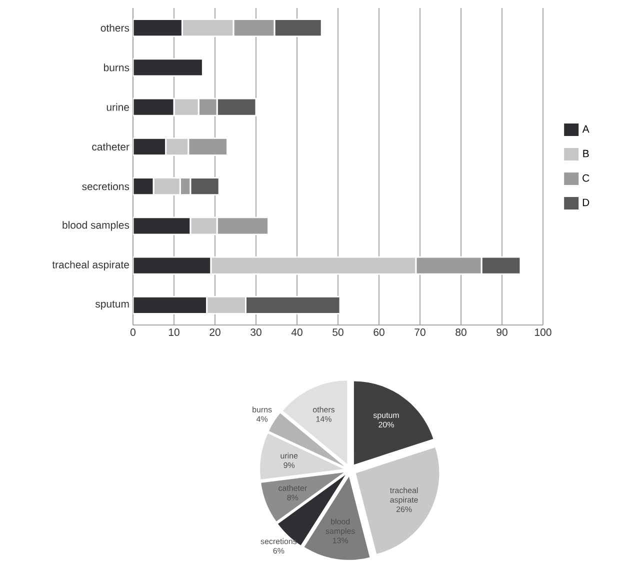 The width and height of the screenshot is (632, 564). What do you see at coordinates (117, 107) in the screenshot?
I see `y-tick-label: urine` at bounding box center [117, 107].